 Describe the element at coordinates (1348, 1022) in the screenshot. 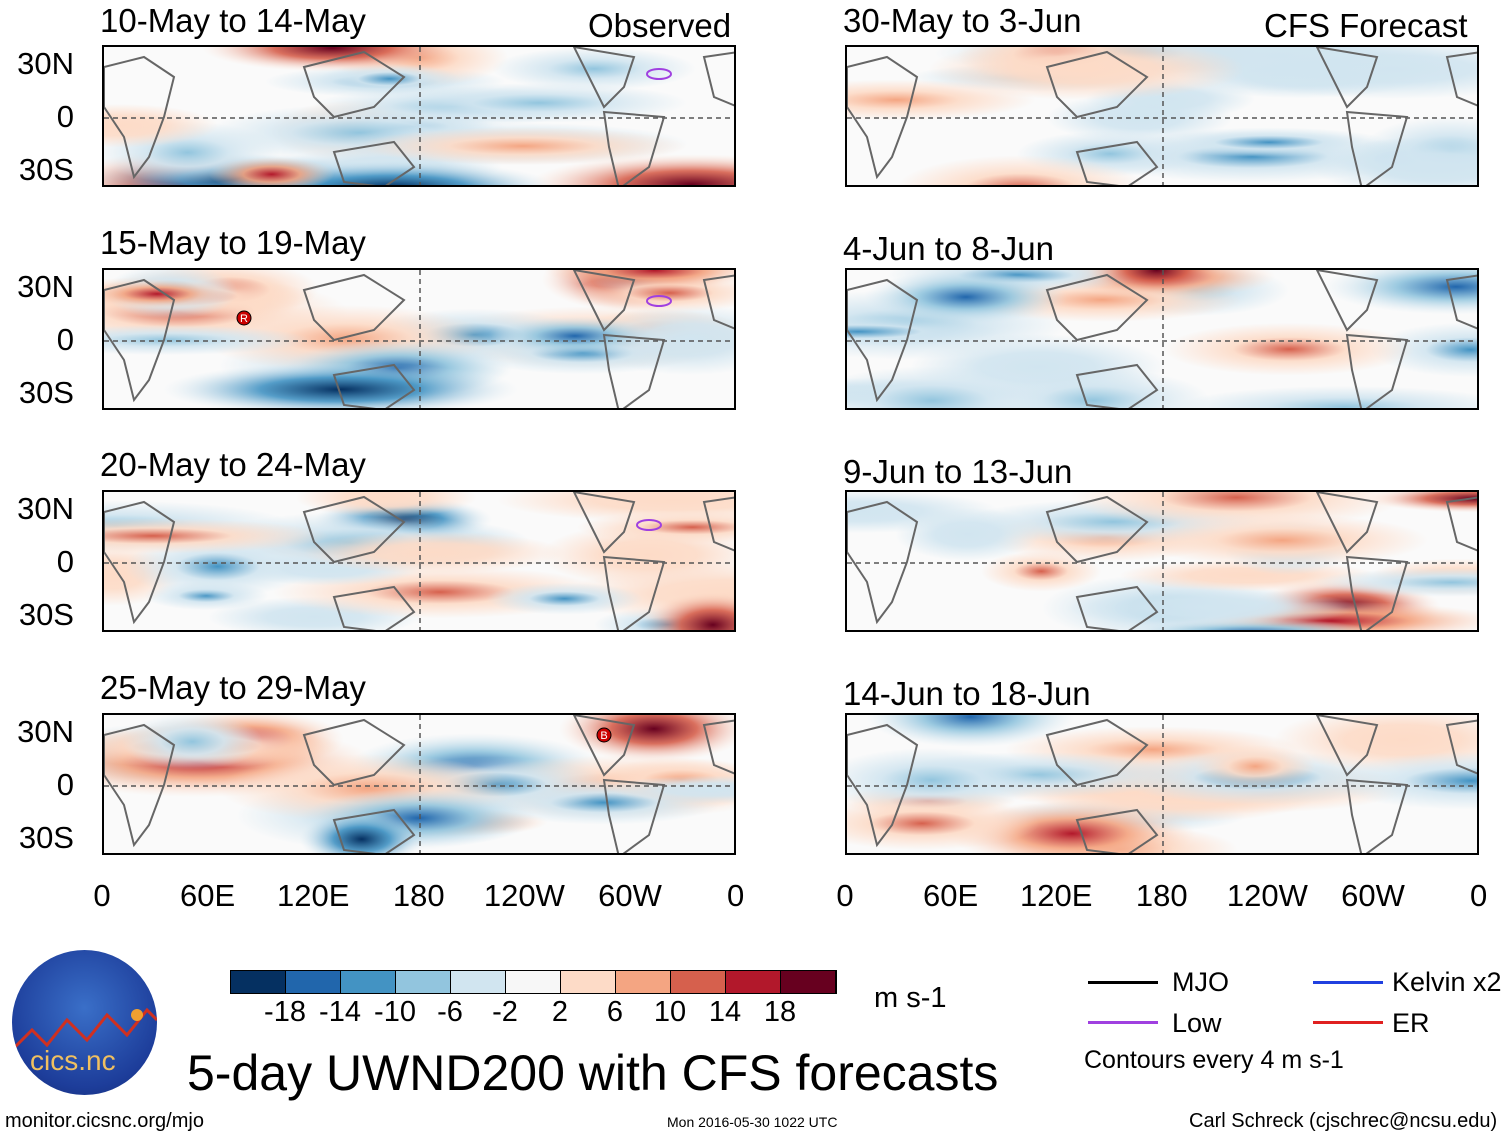

I see `er-line-swatch` at that location.